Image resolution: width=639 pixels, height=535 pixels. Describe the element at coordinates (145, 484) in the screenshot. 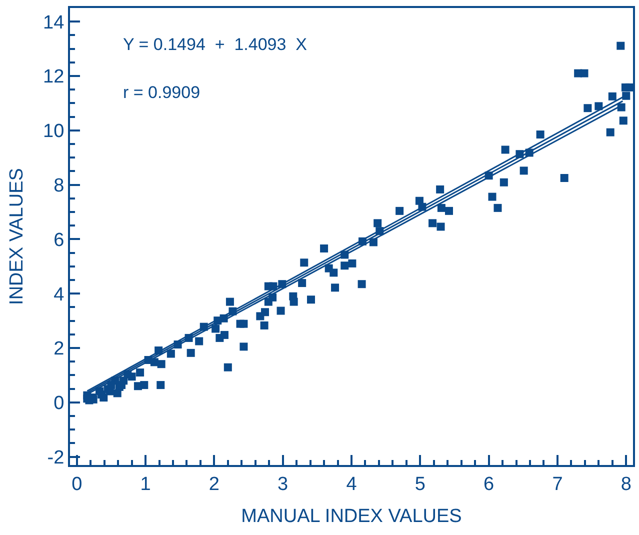

I see `x-tick-label: 1` at that location.